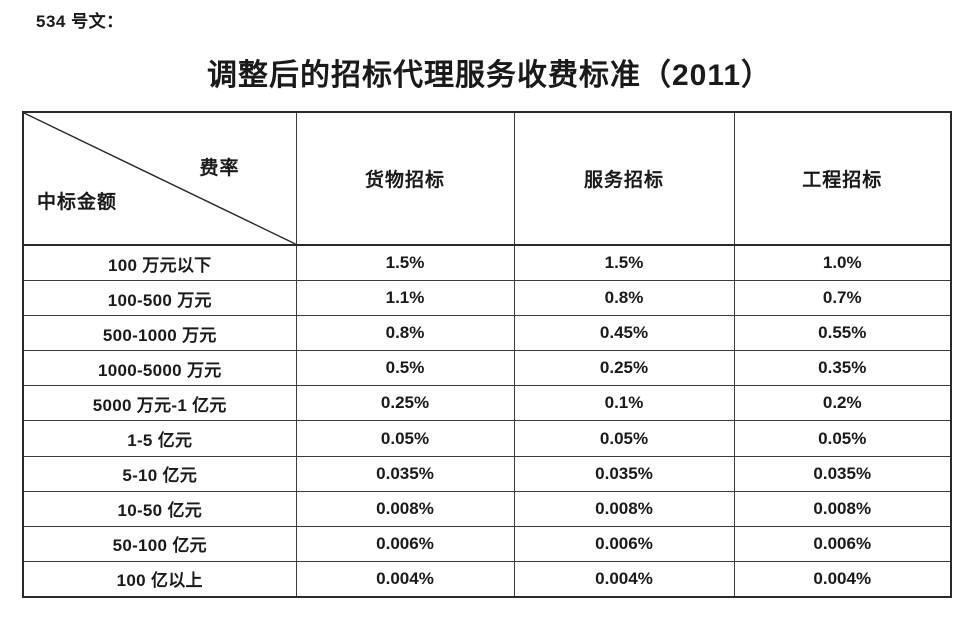 Image resolution: width=979 pixels, height=629 pixels. What do you see at coordinates (159, 403) in the screenshot?
I see `row-label: 5000 万元-1 亿元` at bounding box center [159, 403].